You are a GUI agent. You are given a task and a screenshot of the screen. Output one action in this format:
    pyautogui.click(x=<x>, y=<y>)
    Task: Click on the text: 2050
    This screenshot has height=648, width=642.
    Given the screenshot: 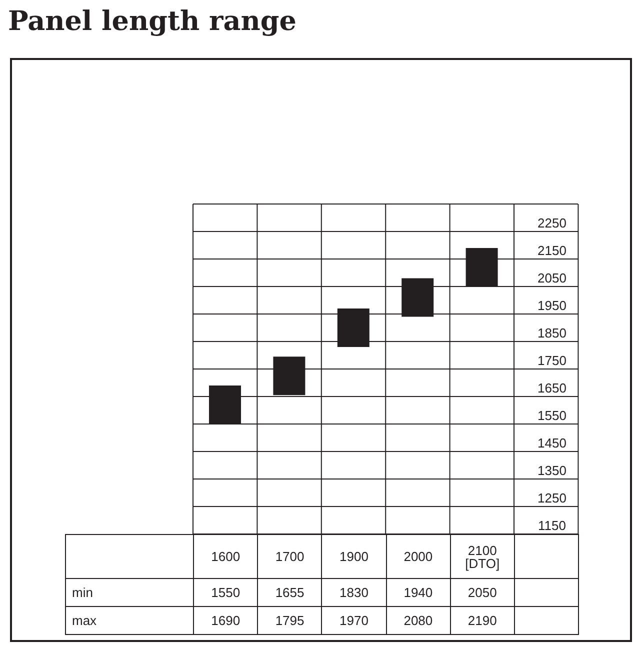 What is the action you would take?
    pyautogui.click(x=482, y=592)
    